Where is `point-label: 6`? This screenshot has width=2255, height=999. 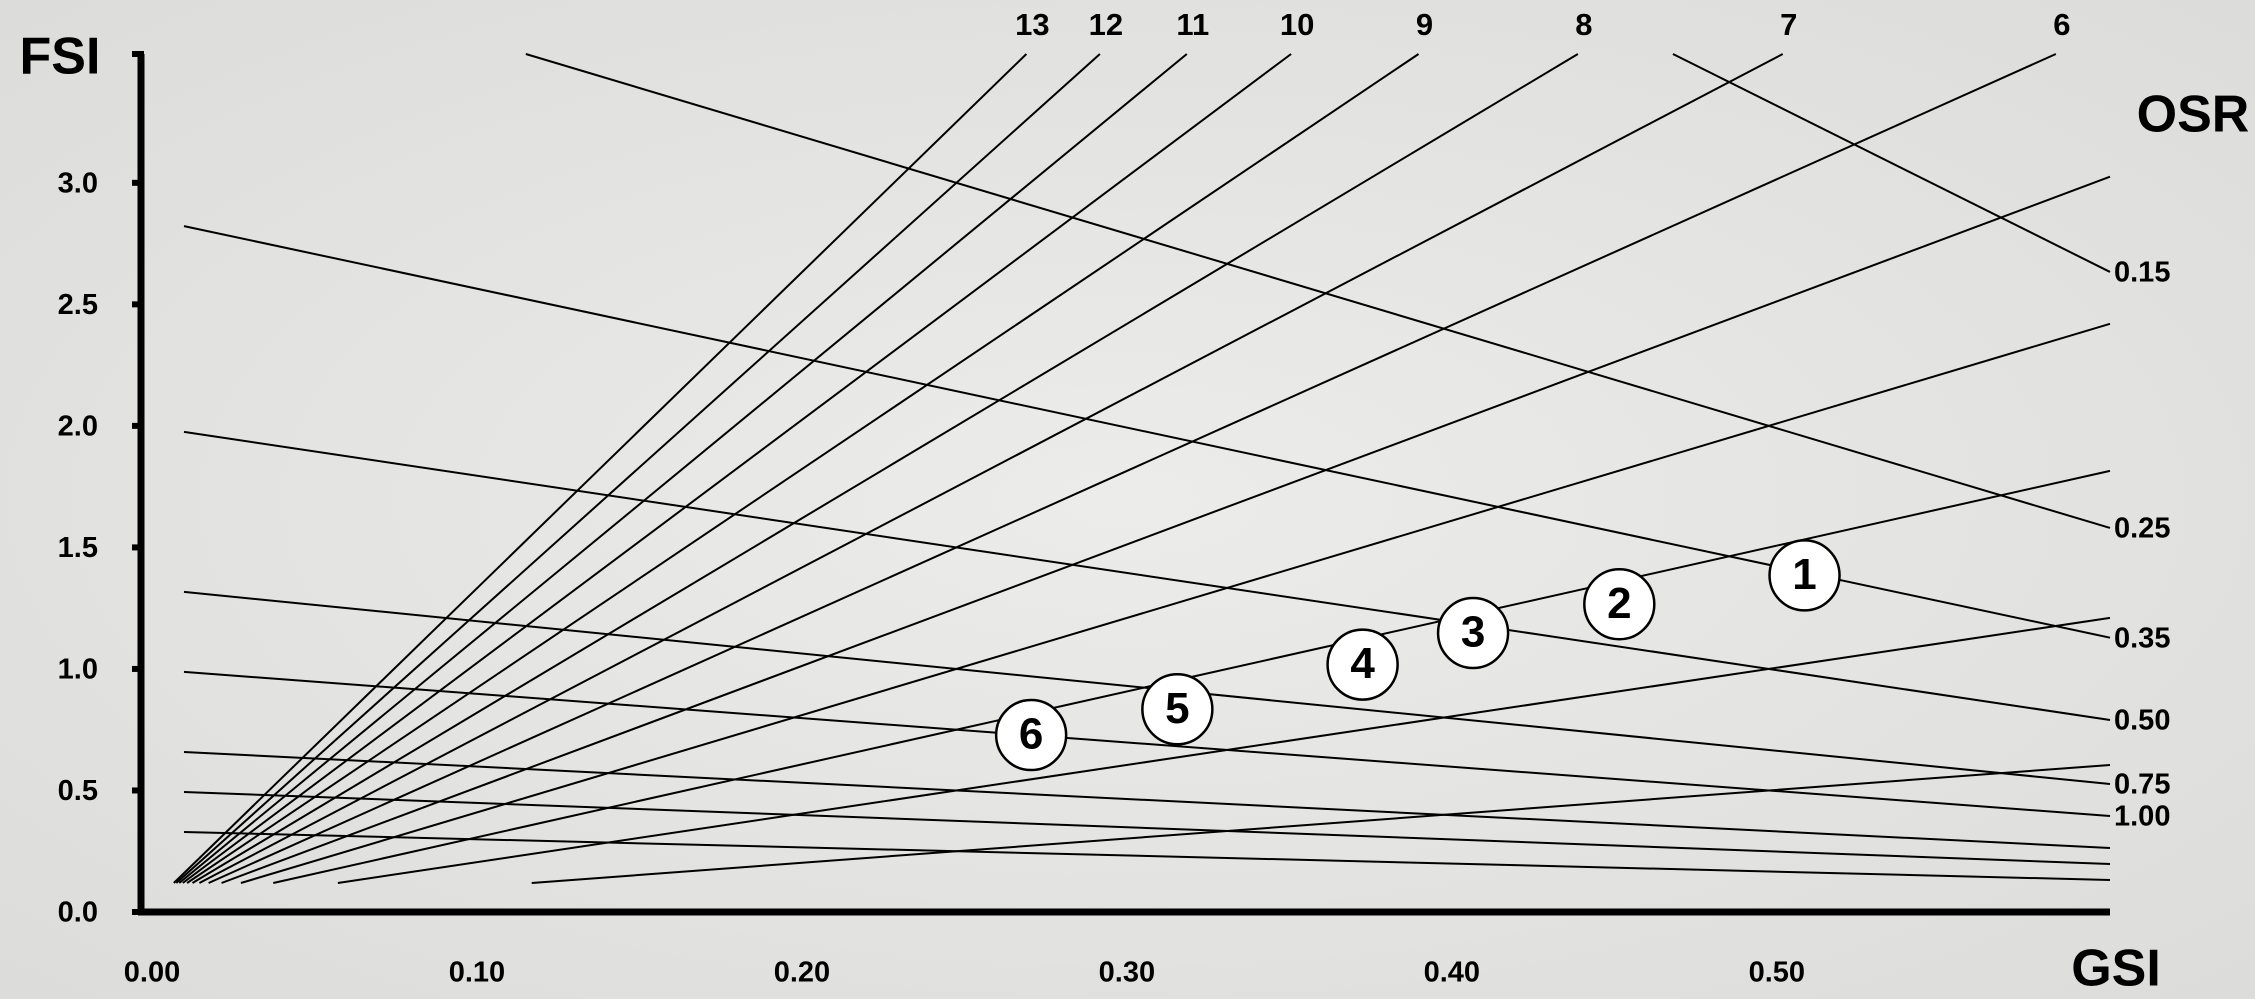 point-label: 6 is located at coordinates (1031, 734).